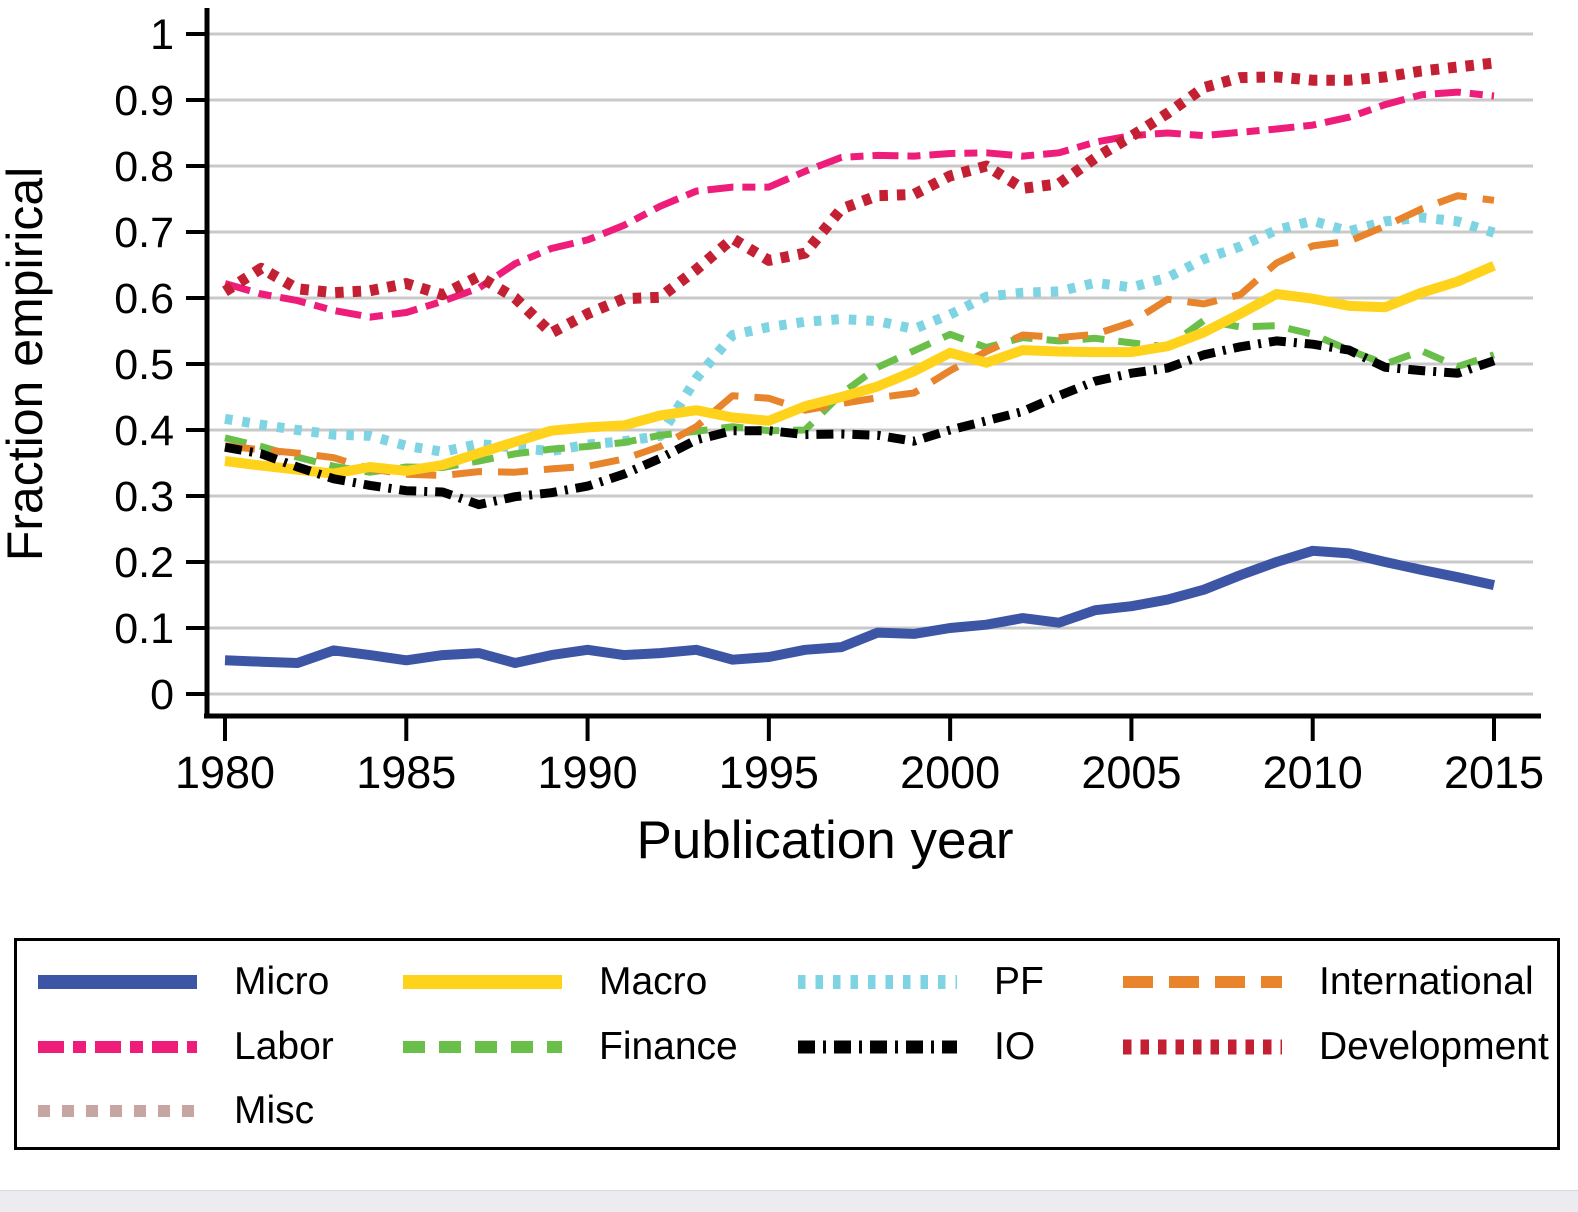  What do you see at coordinates (162, 695) in the screenshot?
I see `y-tick-label: 0` at bounding box center [162, 695].